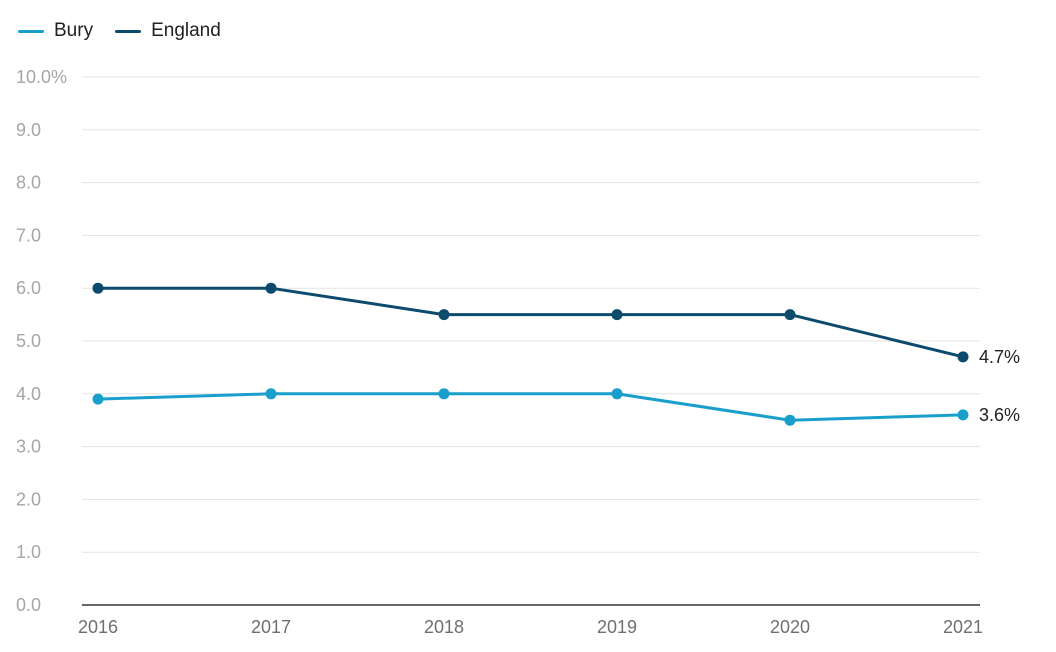 Image resolution: width=1056 pixels, height=652 pixels. Describe the element at coordinates (531, 322) in the screenshot. I see `series-line-england` at that location.